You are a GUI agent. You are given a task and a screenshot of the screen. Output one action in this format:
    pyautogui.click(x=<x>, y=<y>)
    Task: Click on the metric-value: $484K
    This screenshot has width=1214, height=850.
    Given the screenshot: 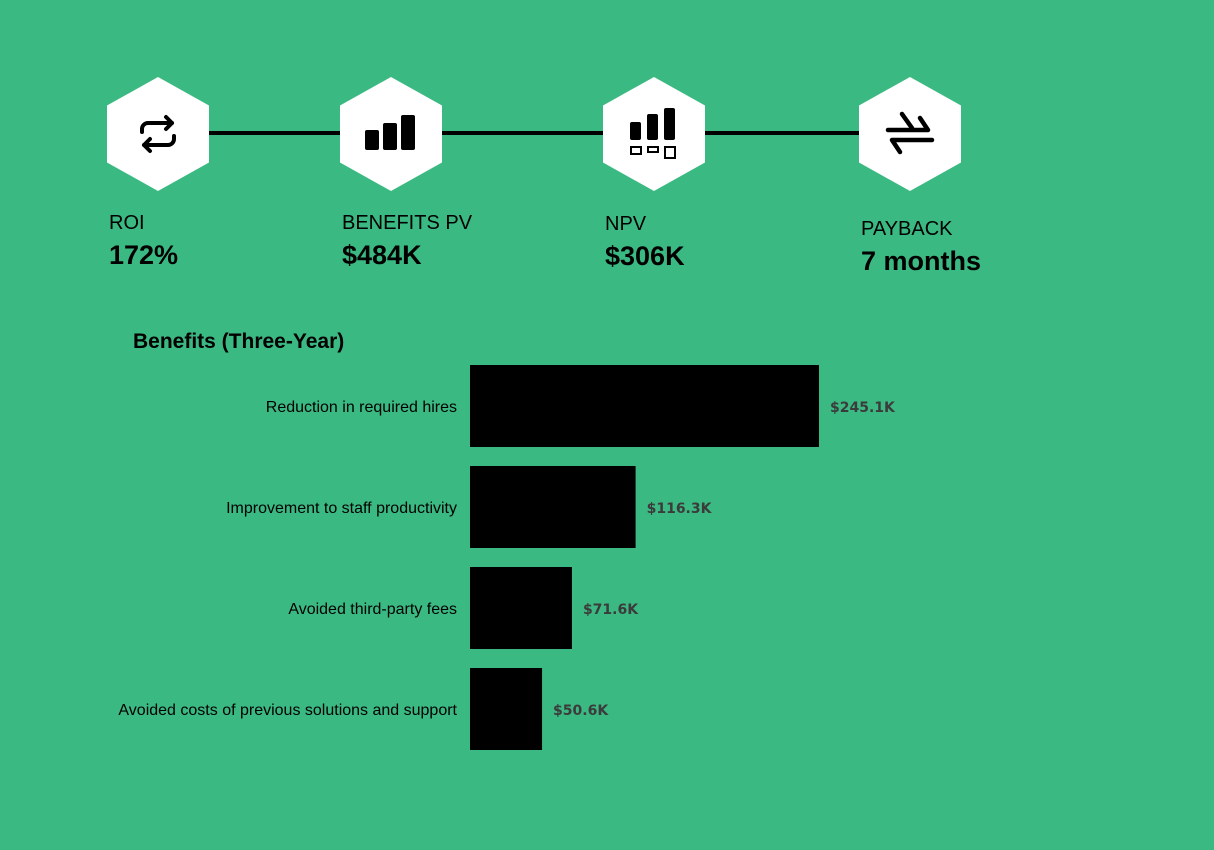 What is the action you would take?
    pyautogui.click(x=382, y=255)
    